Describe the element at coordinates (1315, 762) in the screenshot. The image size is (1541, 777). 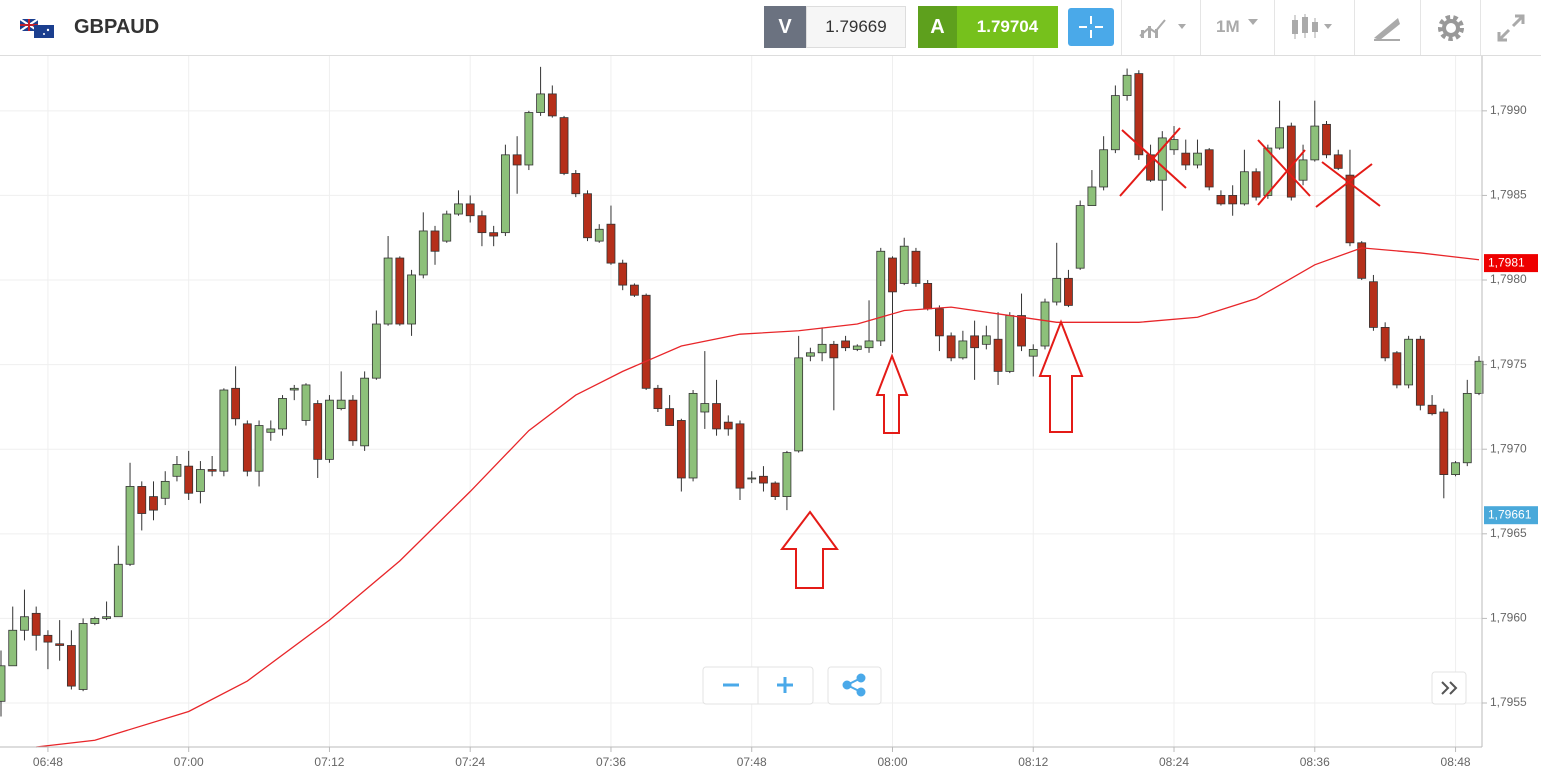
I see `x-tick-label: 08:36` at that location.